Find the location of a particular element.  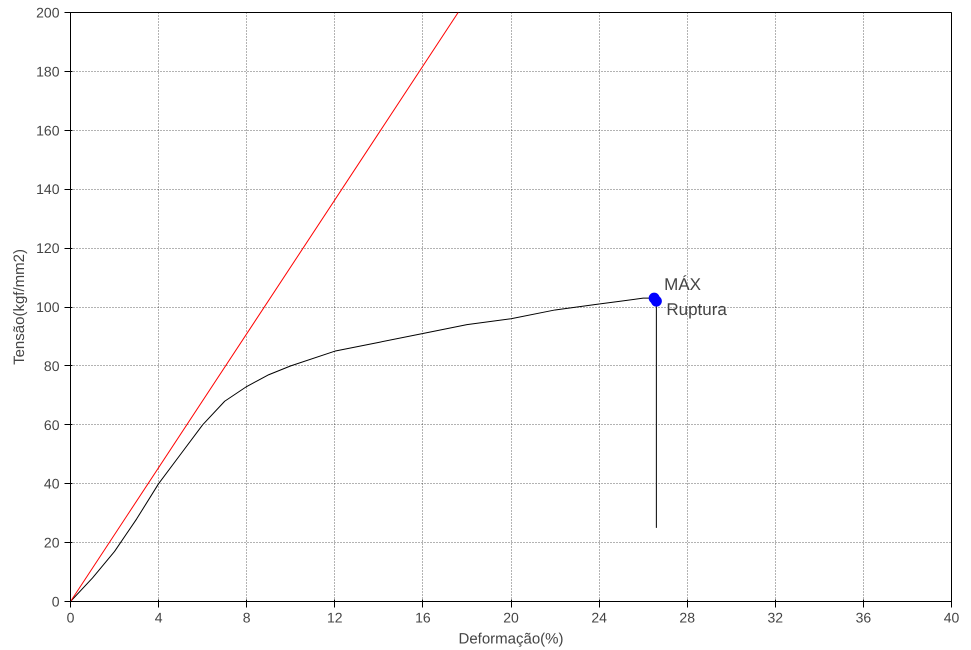

y-tick-label: 140 is located at coordinates (48, 189).